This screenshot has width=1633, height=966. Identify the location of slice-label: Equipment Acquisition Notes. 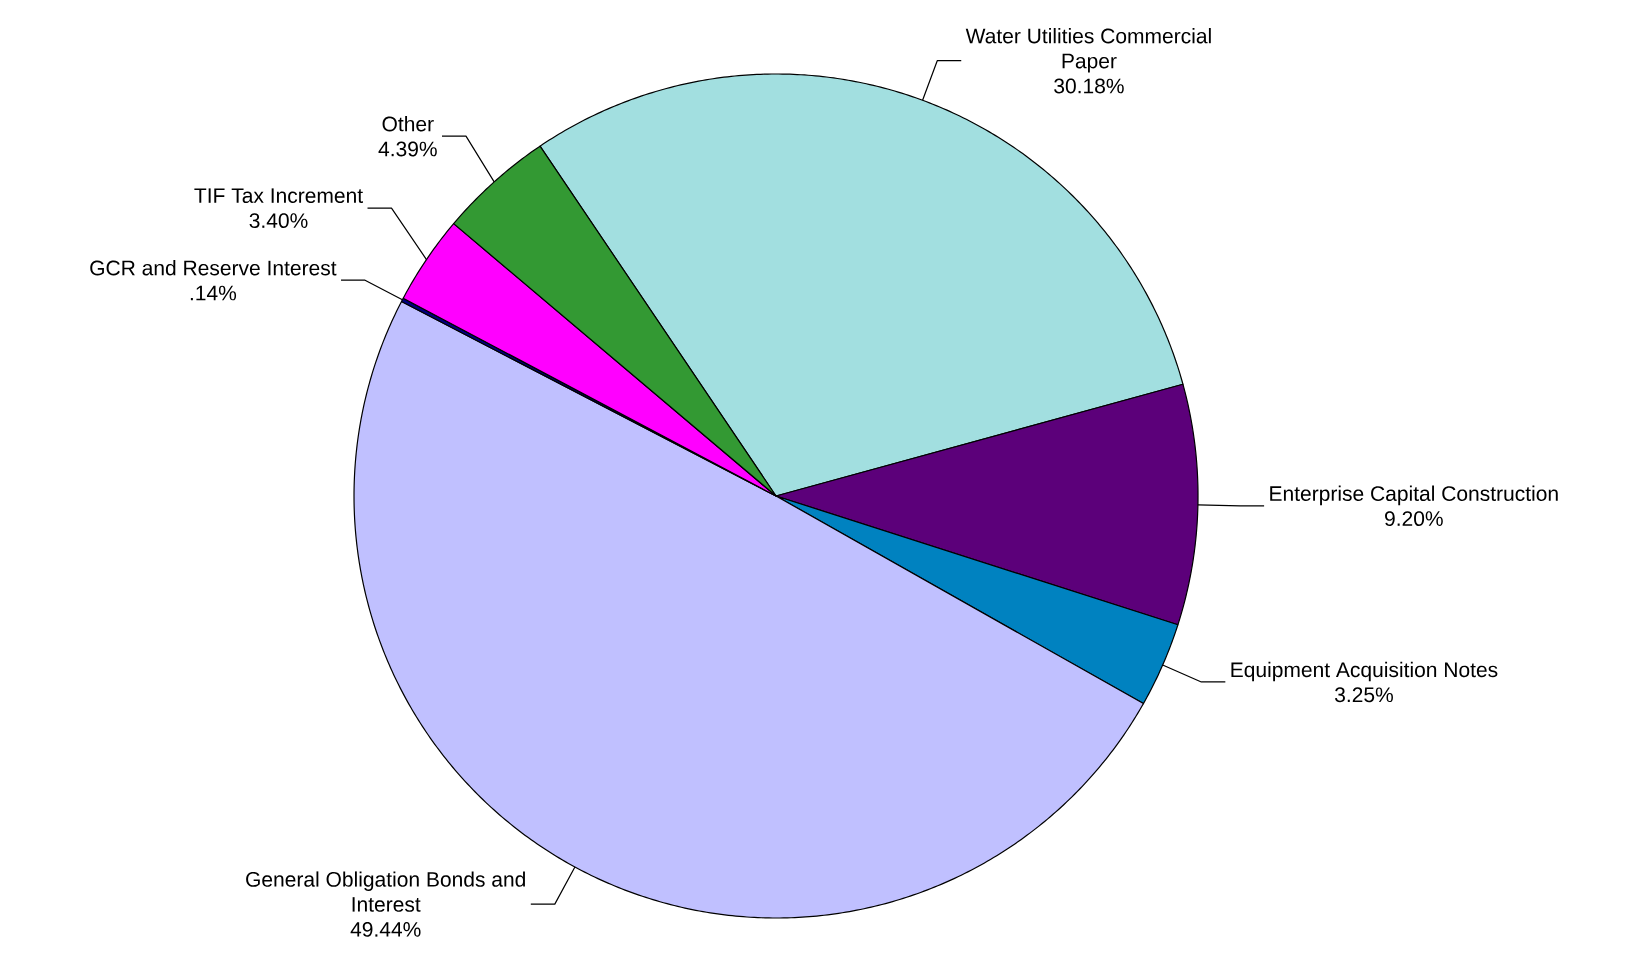
(1364, 671).